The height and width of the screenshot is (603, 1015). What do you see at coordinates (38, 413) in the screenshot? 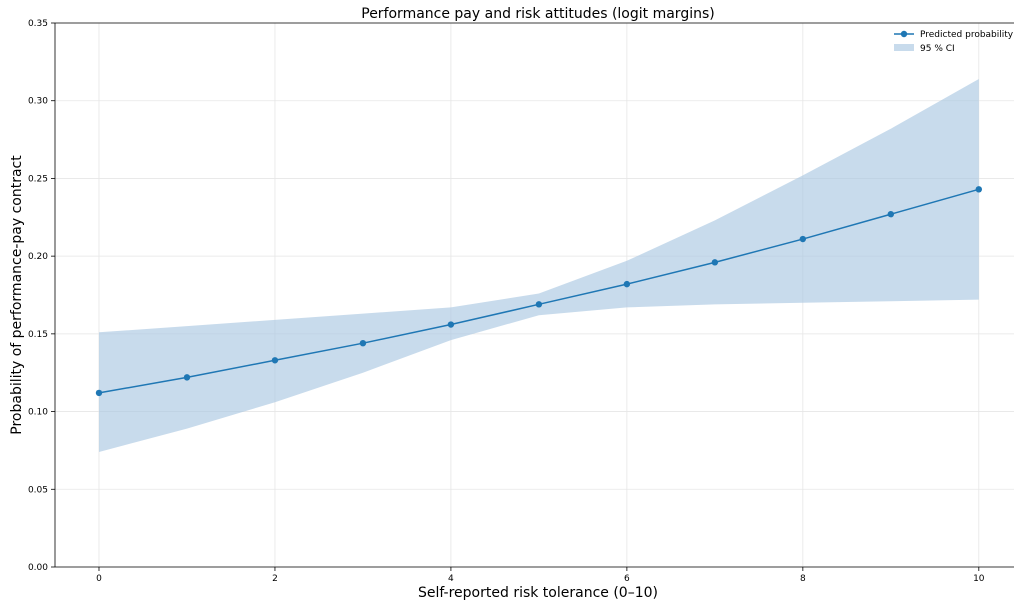
I see `y-tick-label: 0.10` at bounding box center [38, 413].